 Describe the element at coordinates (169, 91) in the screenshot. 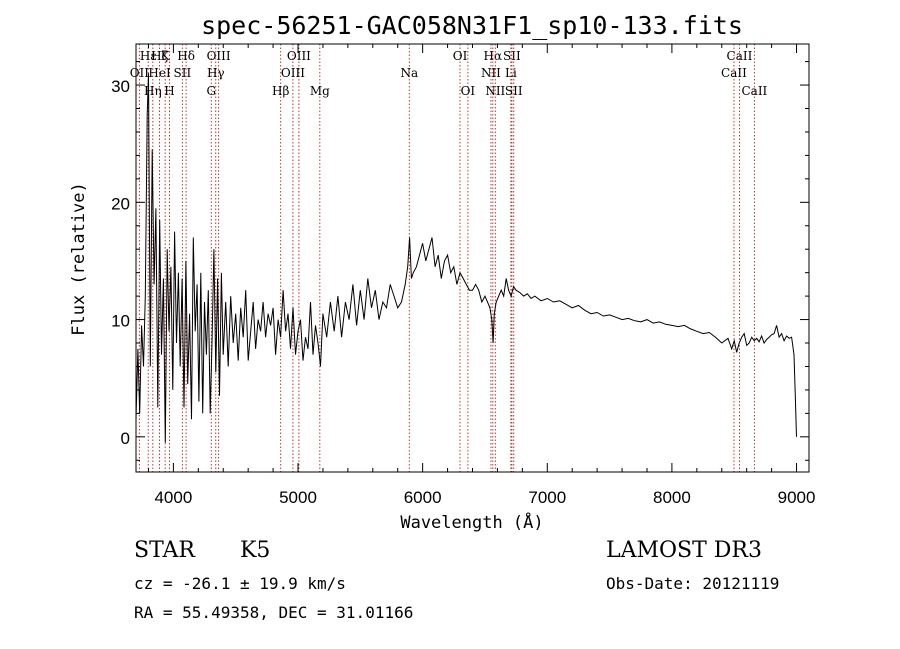

I see `spectral-line-label: H` at that location.